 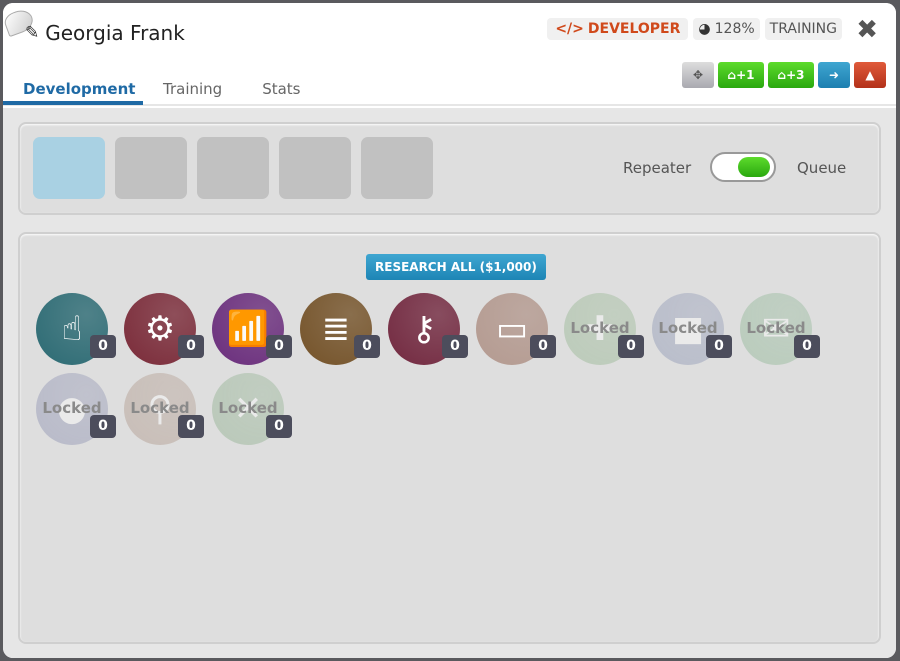 I want to click on pointer-hand-icon: ☝, so click(x=72, y=329).